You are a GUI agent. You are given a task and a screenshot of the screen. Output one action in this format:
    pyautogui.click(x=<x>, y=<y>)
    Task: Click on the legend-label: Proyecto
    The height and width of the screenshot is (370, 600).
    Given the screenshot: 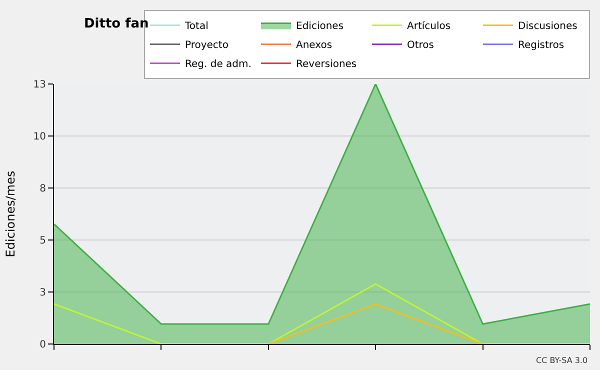 What is the action you would take?
    pyautogui.click(x=206, y=46)
    